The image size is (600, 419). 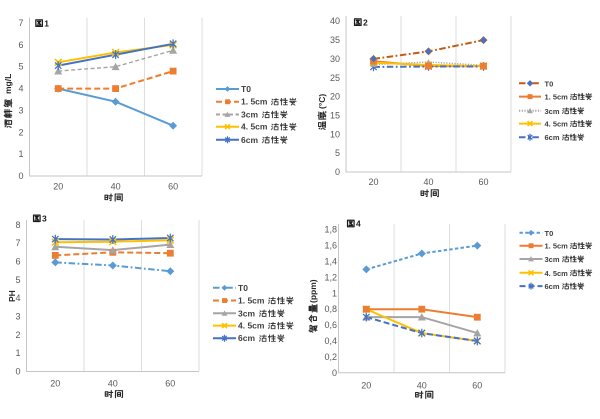 What do you see at coordinates (12, 296) in the screenshot?
I see `svg-text: PH` at bounding box center [12, 296].